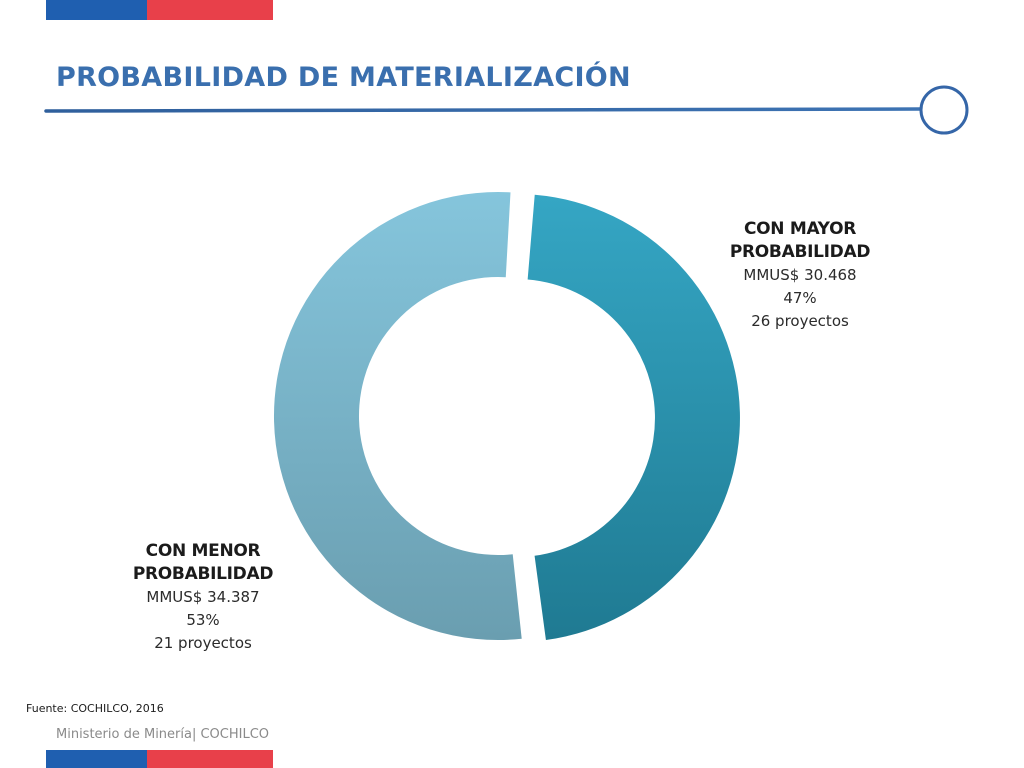 Image resolution: width=1024 pixels, height=768 pixels. What do you see at coordinates (397, 416) in the screenshot?
I see `slice-con-menor` at bounding box center [397, 416].